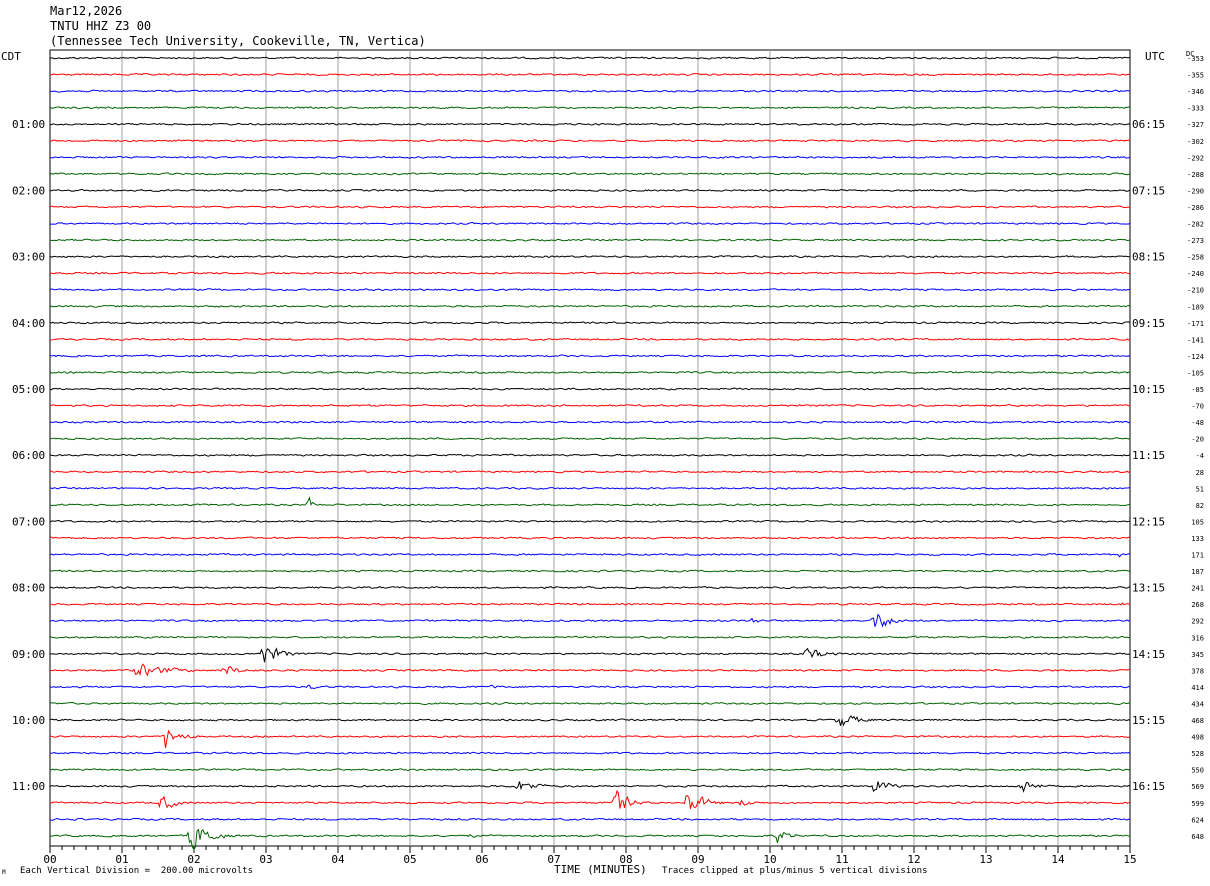  Describe the element at coordinates (265, 859) in the screenshot. I see `x-tick-label: 03` at that location.